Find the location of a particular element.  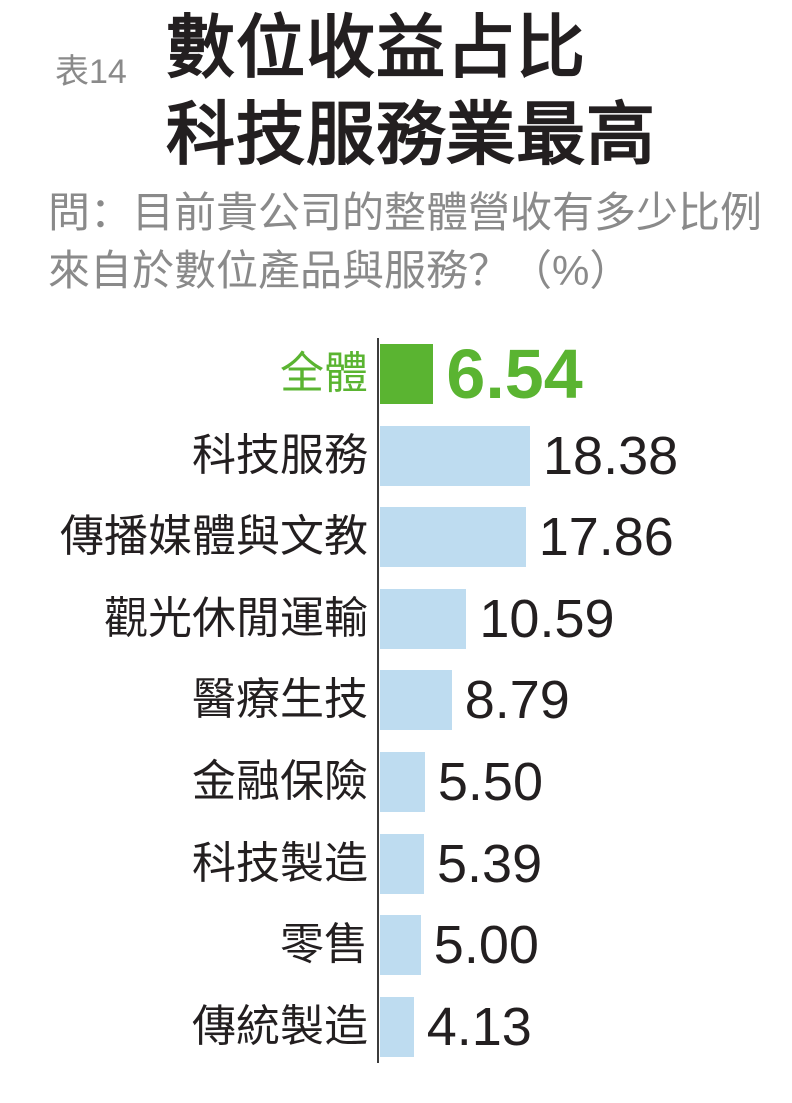

category-label: 科技服務 is located at coordinates (280, 455).